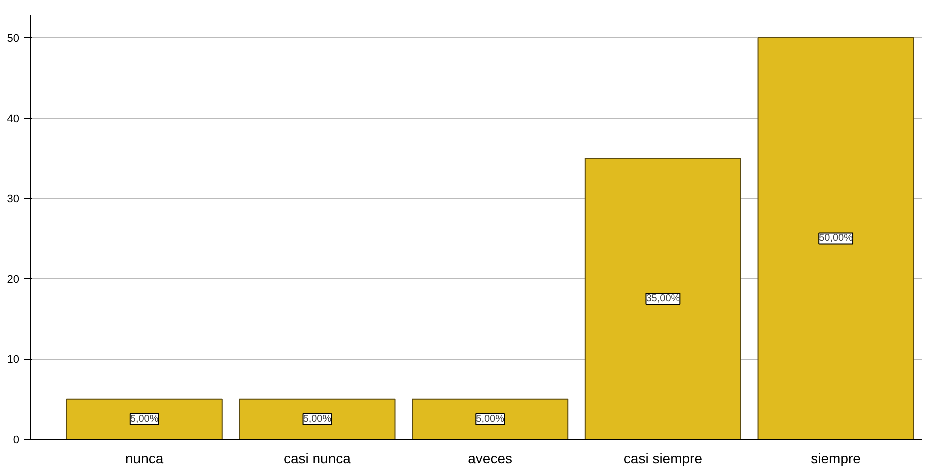  I want to click on y-tick-label: 50, so click(13, 38).